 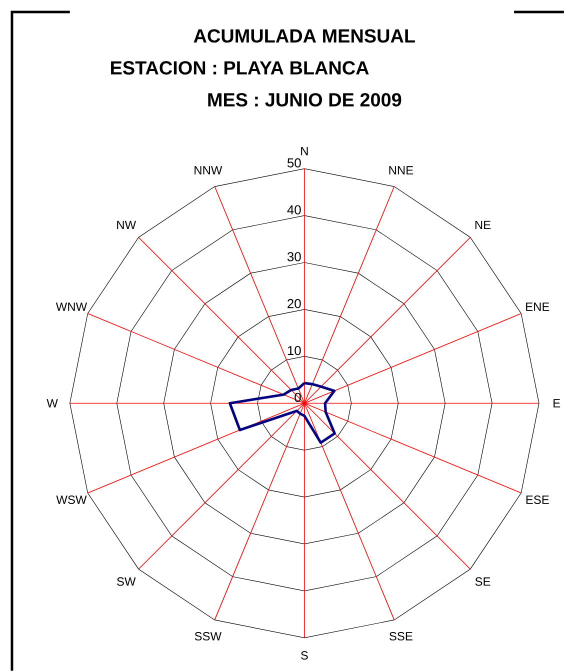 What do you see at coordinates (304, 151) in the screenshot?
I see `spoke-label: N` at bounding box center [304, 151].